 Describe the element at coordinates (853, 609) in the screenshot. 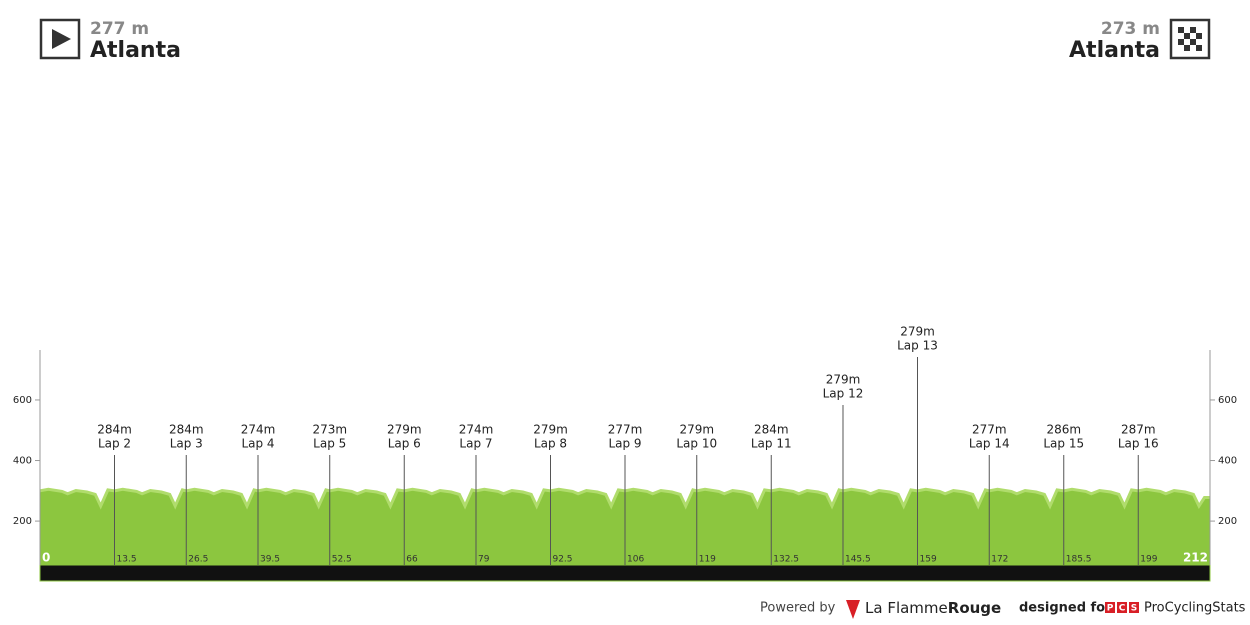

I see `brand-logo` at that location.